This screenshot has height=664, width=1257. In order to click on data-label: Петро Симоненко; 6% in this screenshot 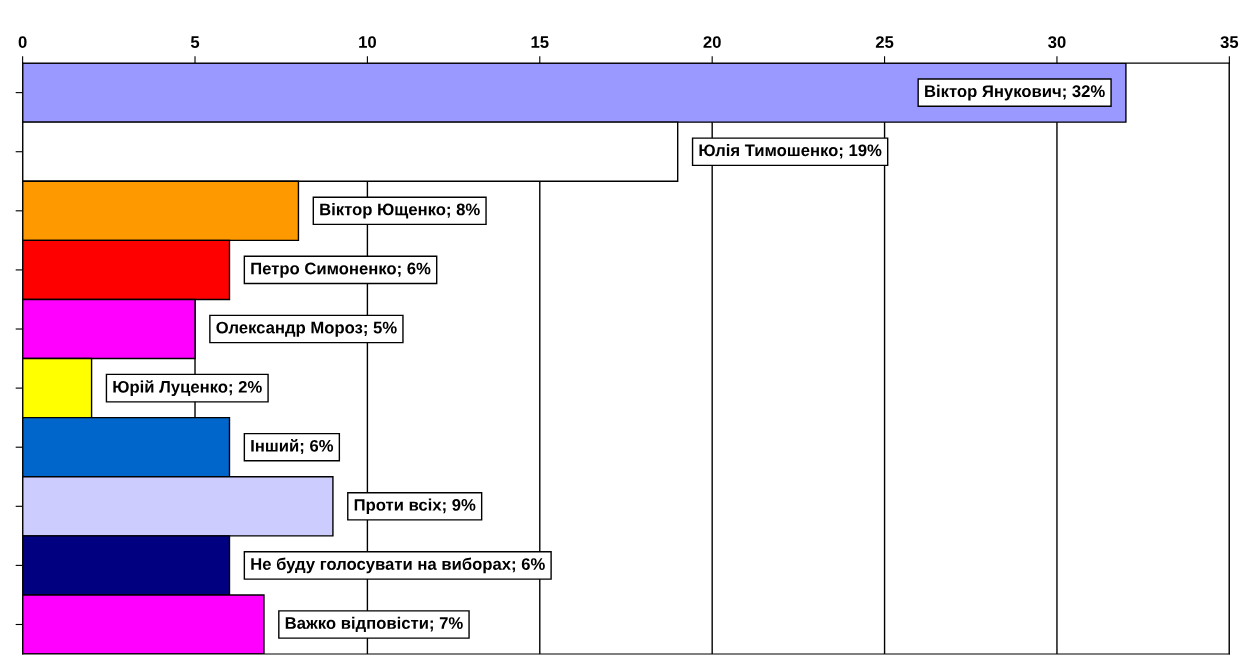, I will do `click(341, 270)`.